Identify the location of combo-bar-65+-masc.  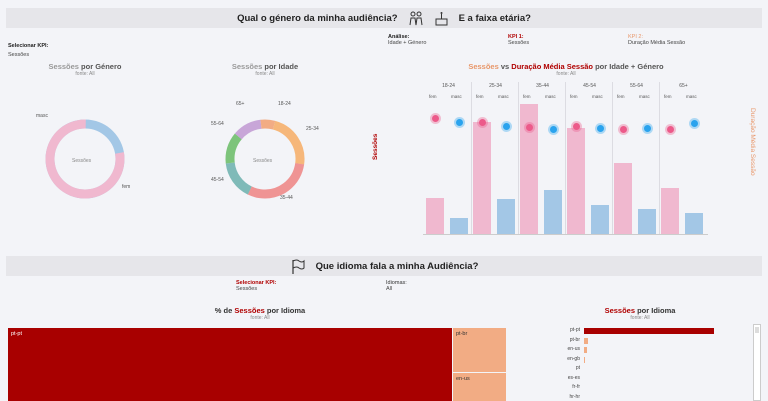
(694, 223).